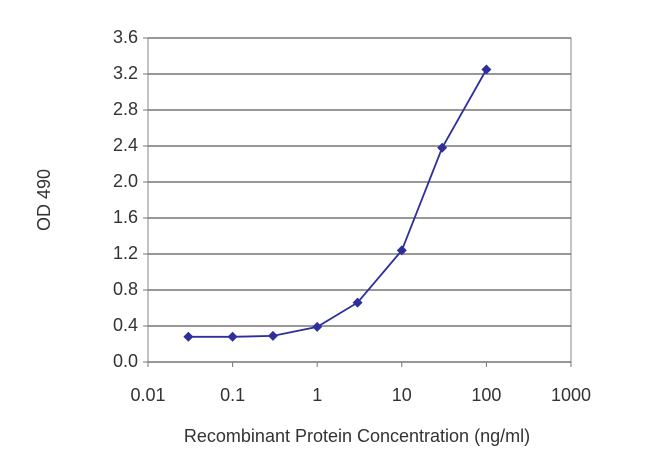 This screenshot has width=650, height=469. What do you see at coordinates (486, 395) in the screenshot?
I see `x-tick-label: 100` at bounding box center [486, 395].